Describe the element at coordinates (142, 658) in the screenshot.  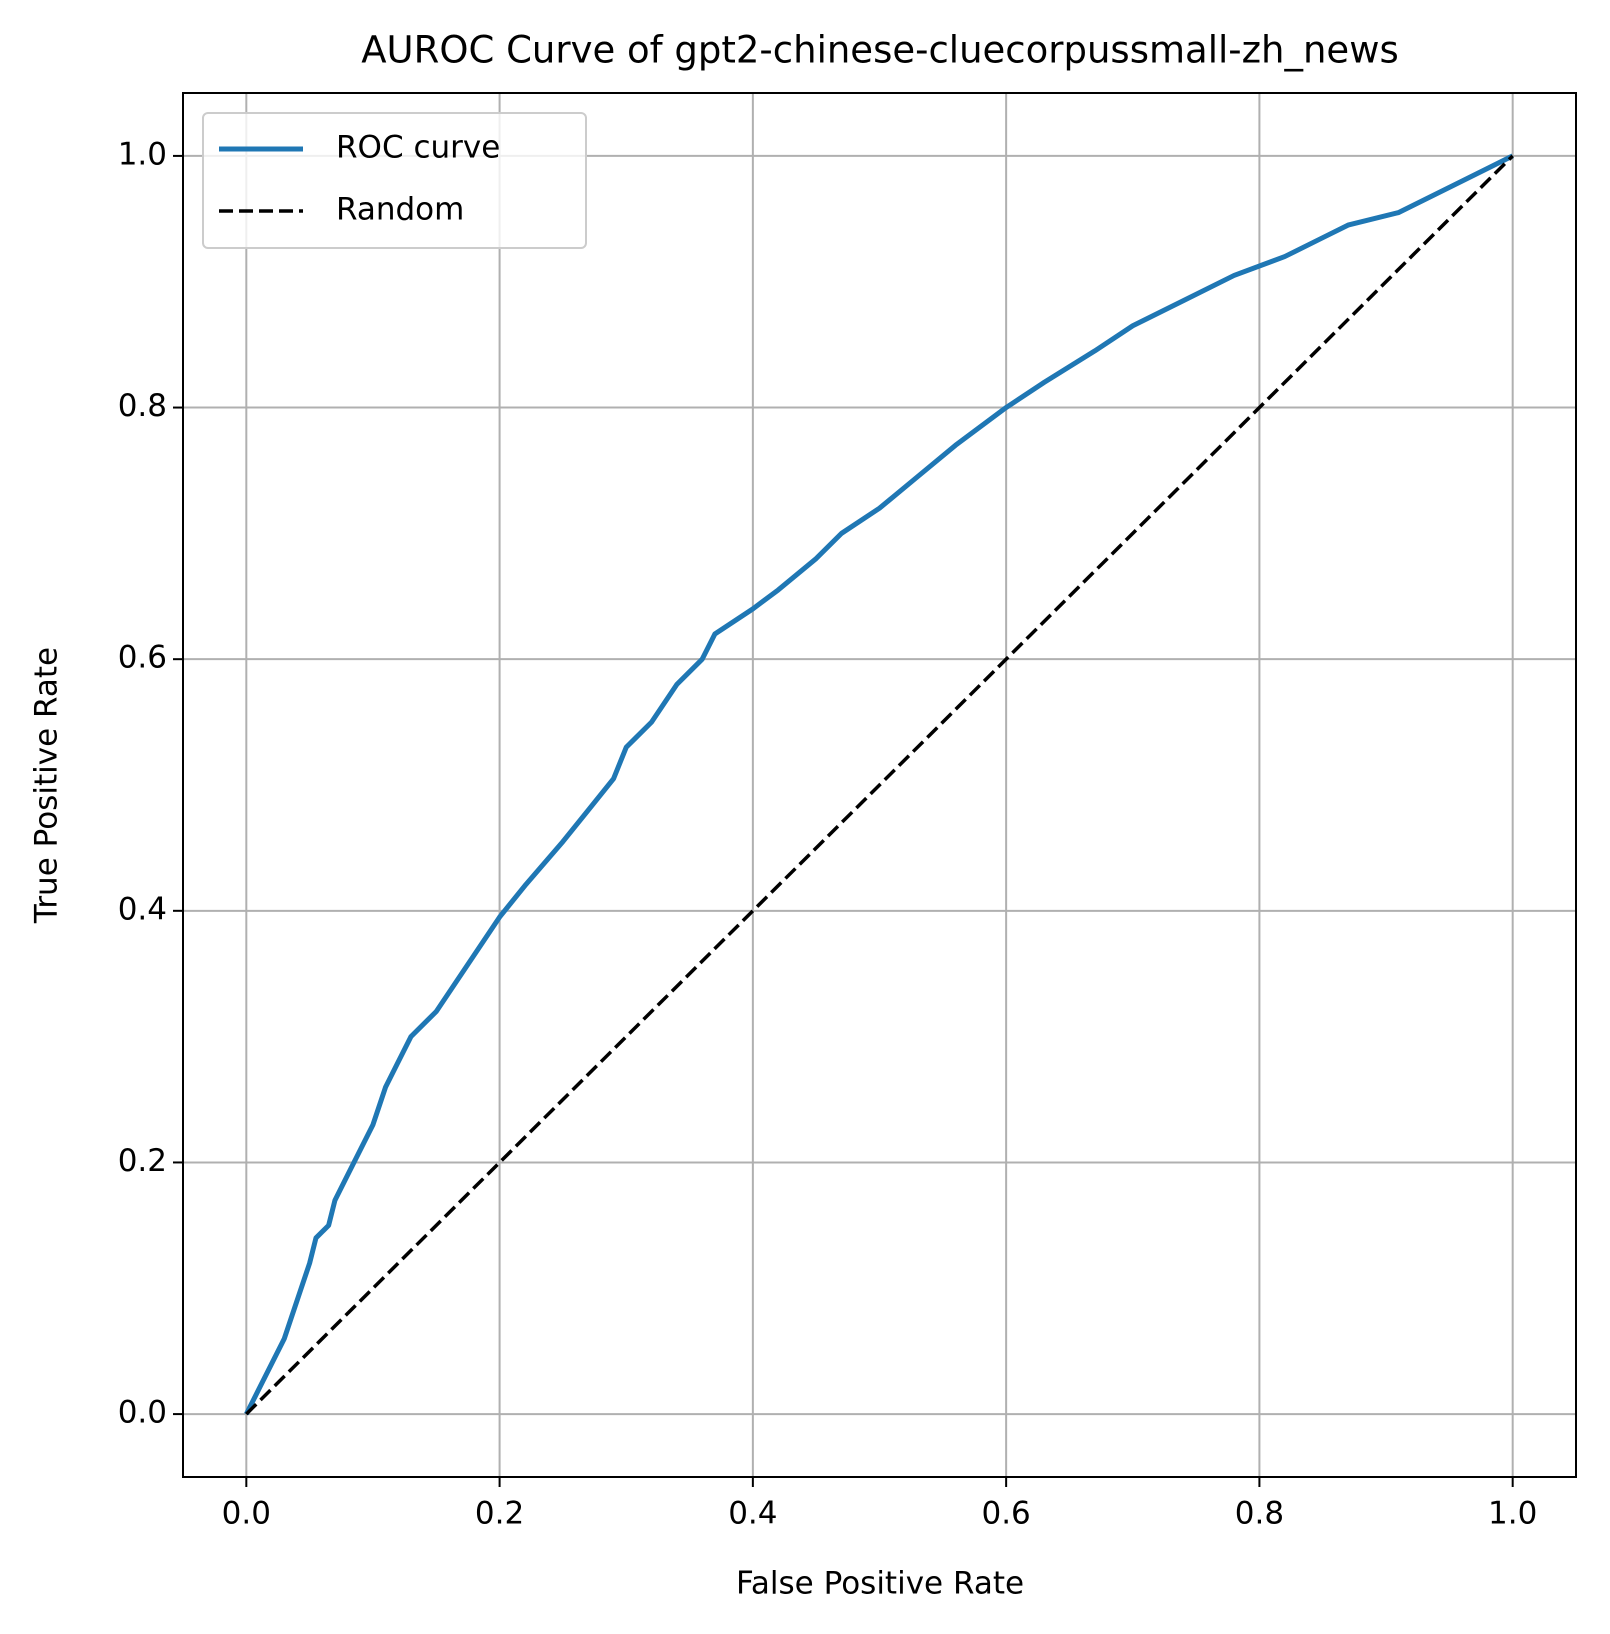
I see `y-tick-label: 0.6` at that location.